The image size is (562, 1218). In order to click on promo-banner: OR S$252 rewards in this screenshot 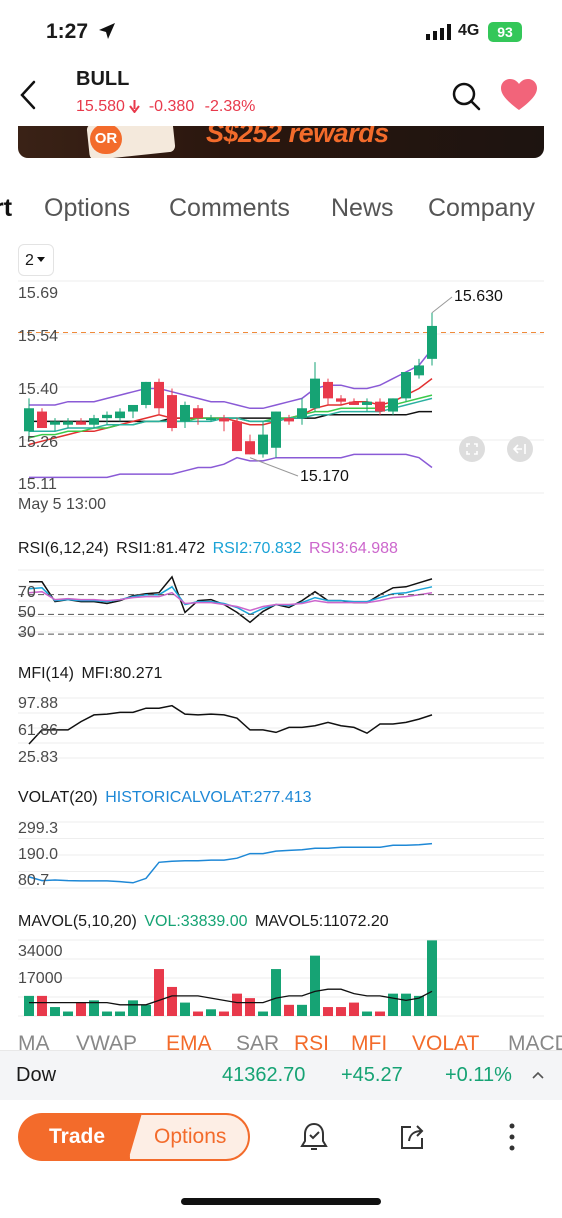, I will do `click(281, 142)`.